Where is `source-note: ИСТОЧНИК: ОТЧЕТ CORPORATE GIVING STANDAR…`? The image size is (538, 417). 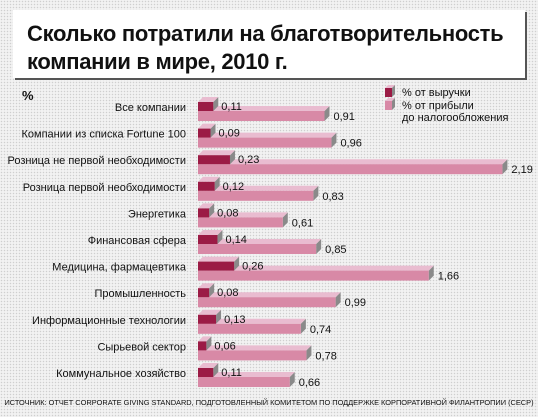
source-note: ИСТОЧНИК: ОТЧЕТ CORPORATE GIVING STANDAR… is located at coordinates (269, 402).